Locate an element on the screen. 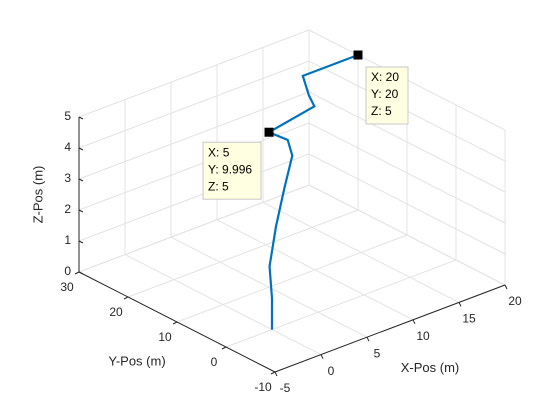  y-tick-label: -10 is located at coordinates (263, 387).